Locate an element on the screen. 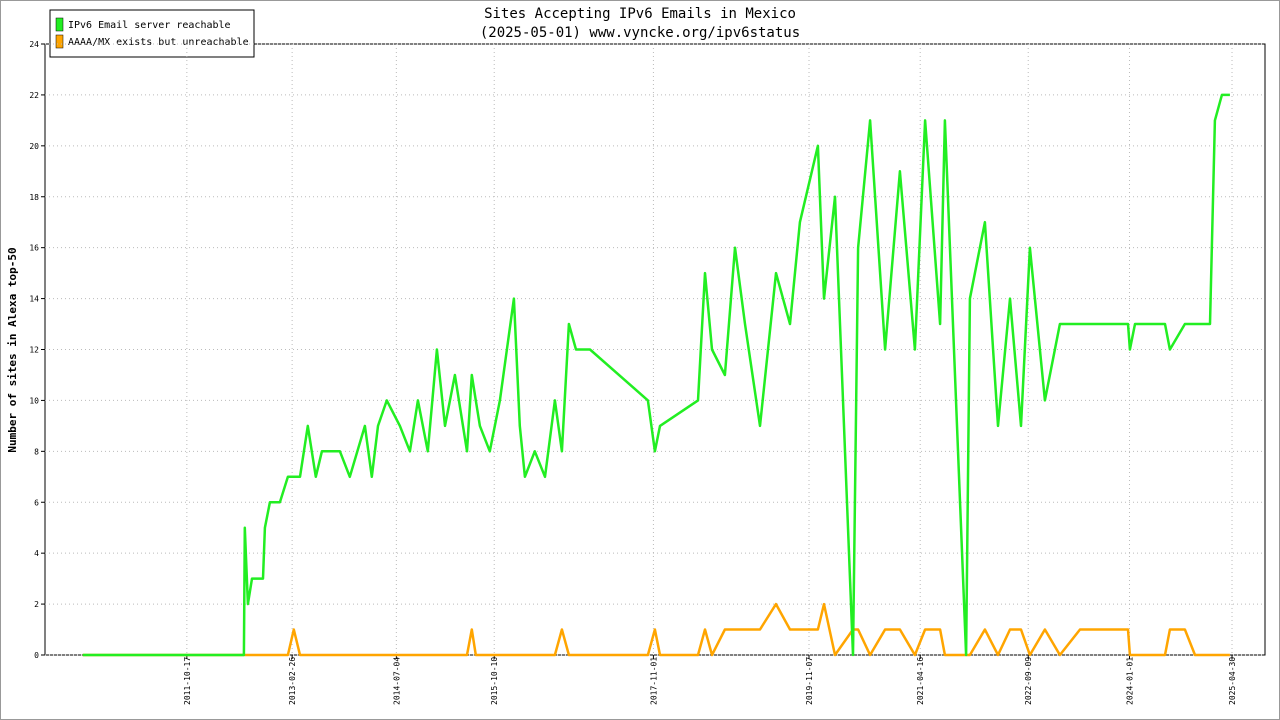 The image size is (1280, 720). series-line is located at coordinates (656, 629).